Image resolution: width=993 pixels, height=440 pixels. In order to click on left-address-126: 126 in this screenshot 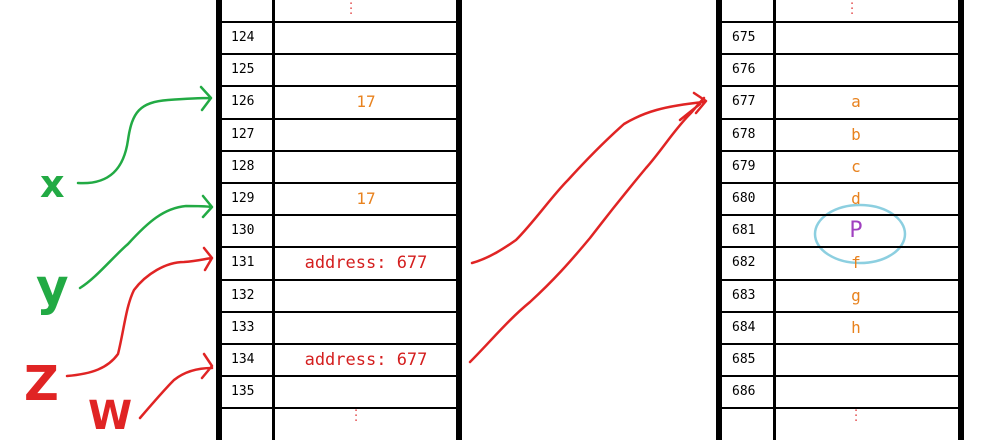, I will do `click(243, 101)`.